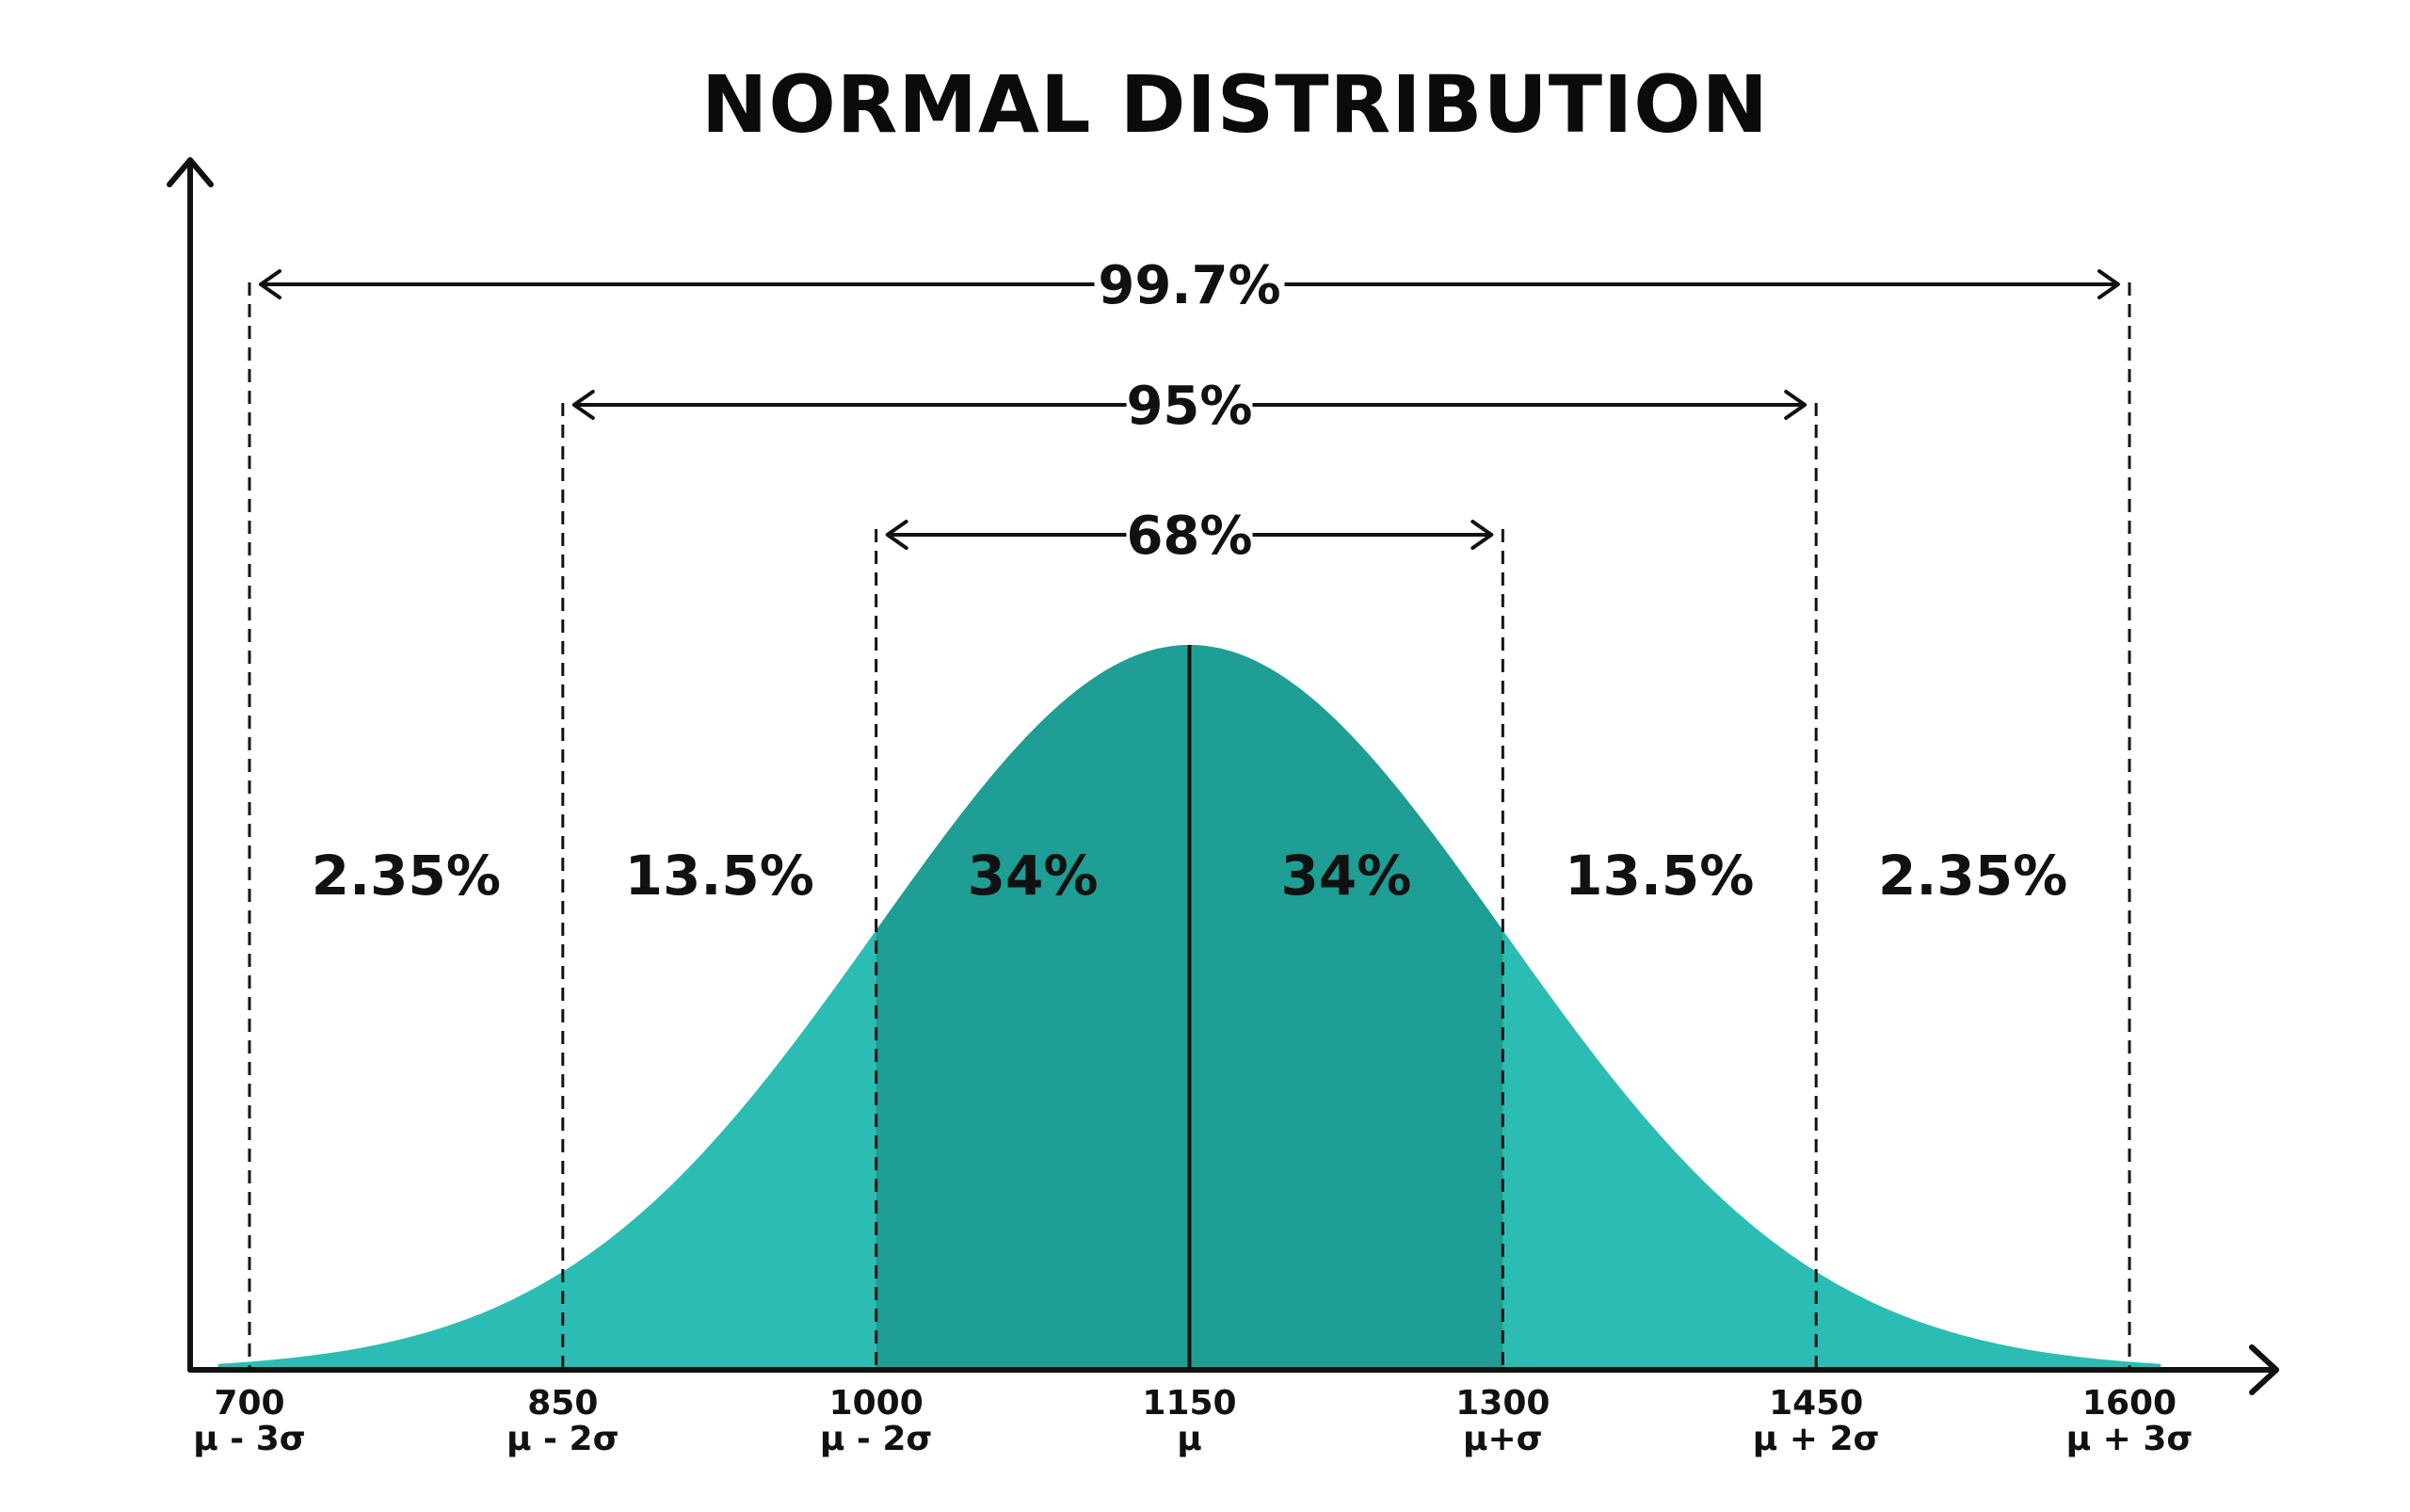  I want to click on span-annotation: 68%, so click(1189, 536).